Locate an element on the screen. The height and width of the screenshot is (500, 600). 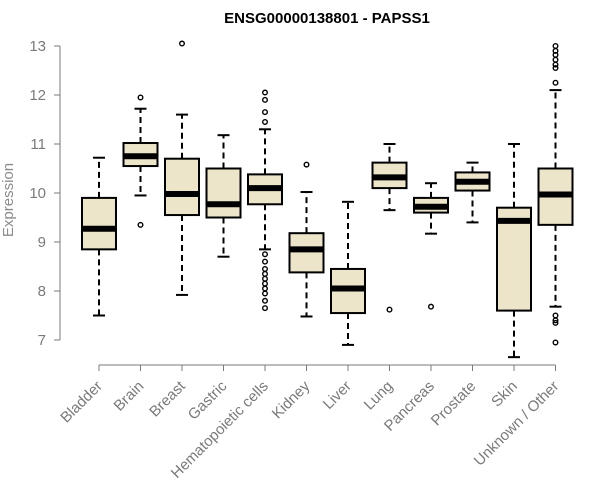
x-tick-label: Bladder is located at coordinates (81, 402).